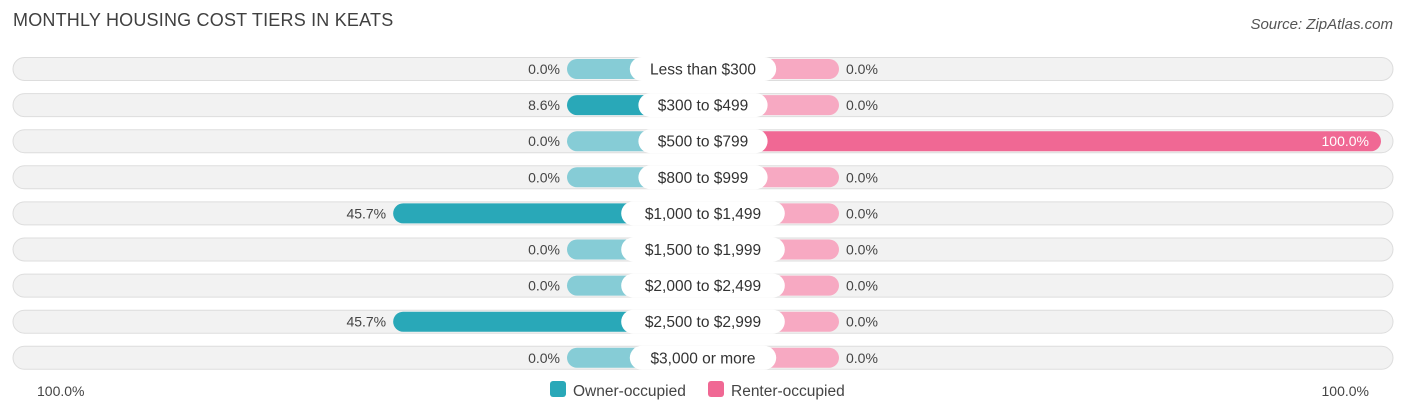 Image resolution: width=1406 pixels, height=415 pixels. Describe the element at coordinates (697, 390) in the screenshot. I see `legend: Owner-occupied Renter-occupied` at that location.